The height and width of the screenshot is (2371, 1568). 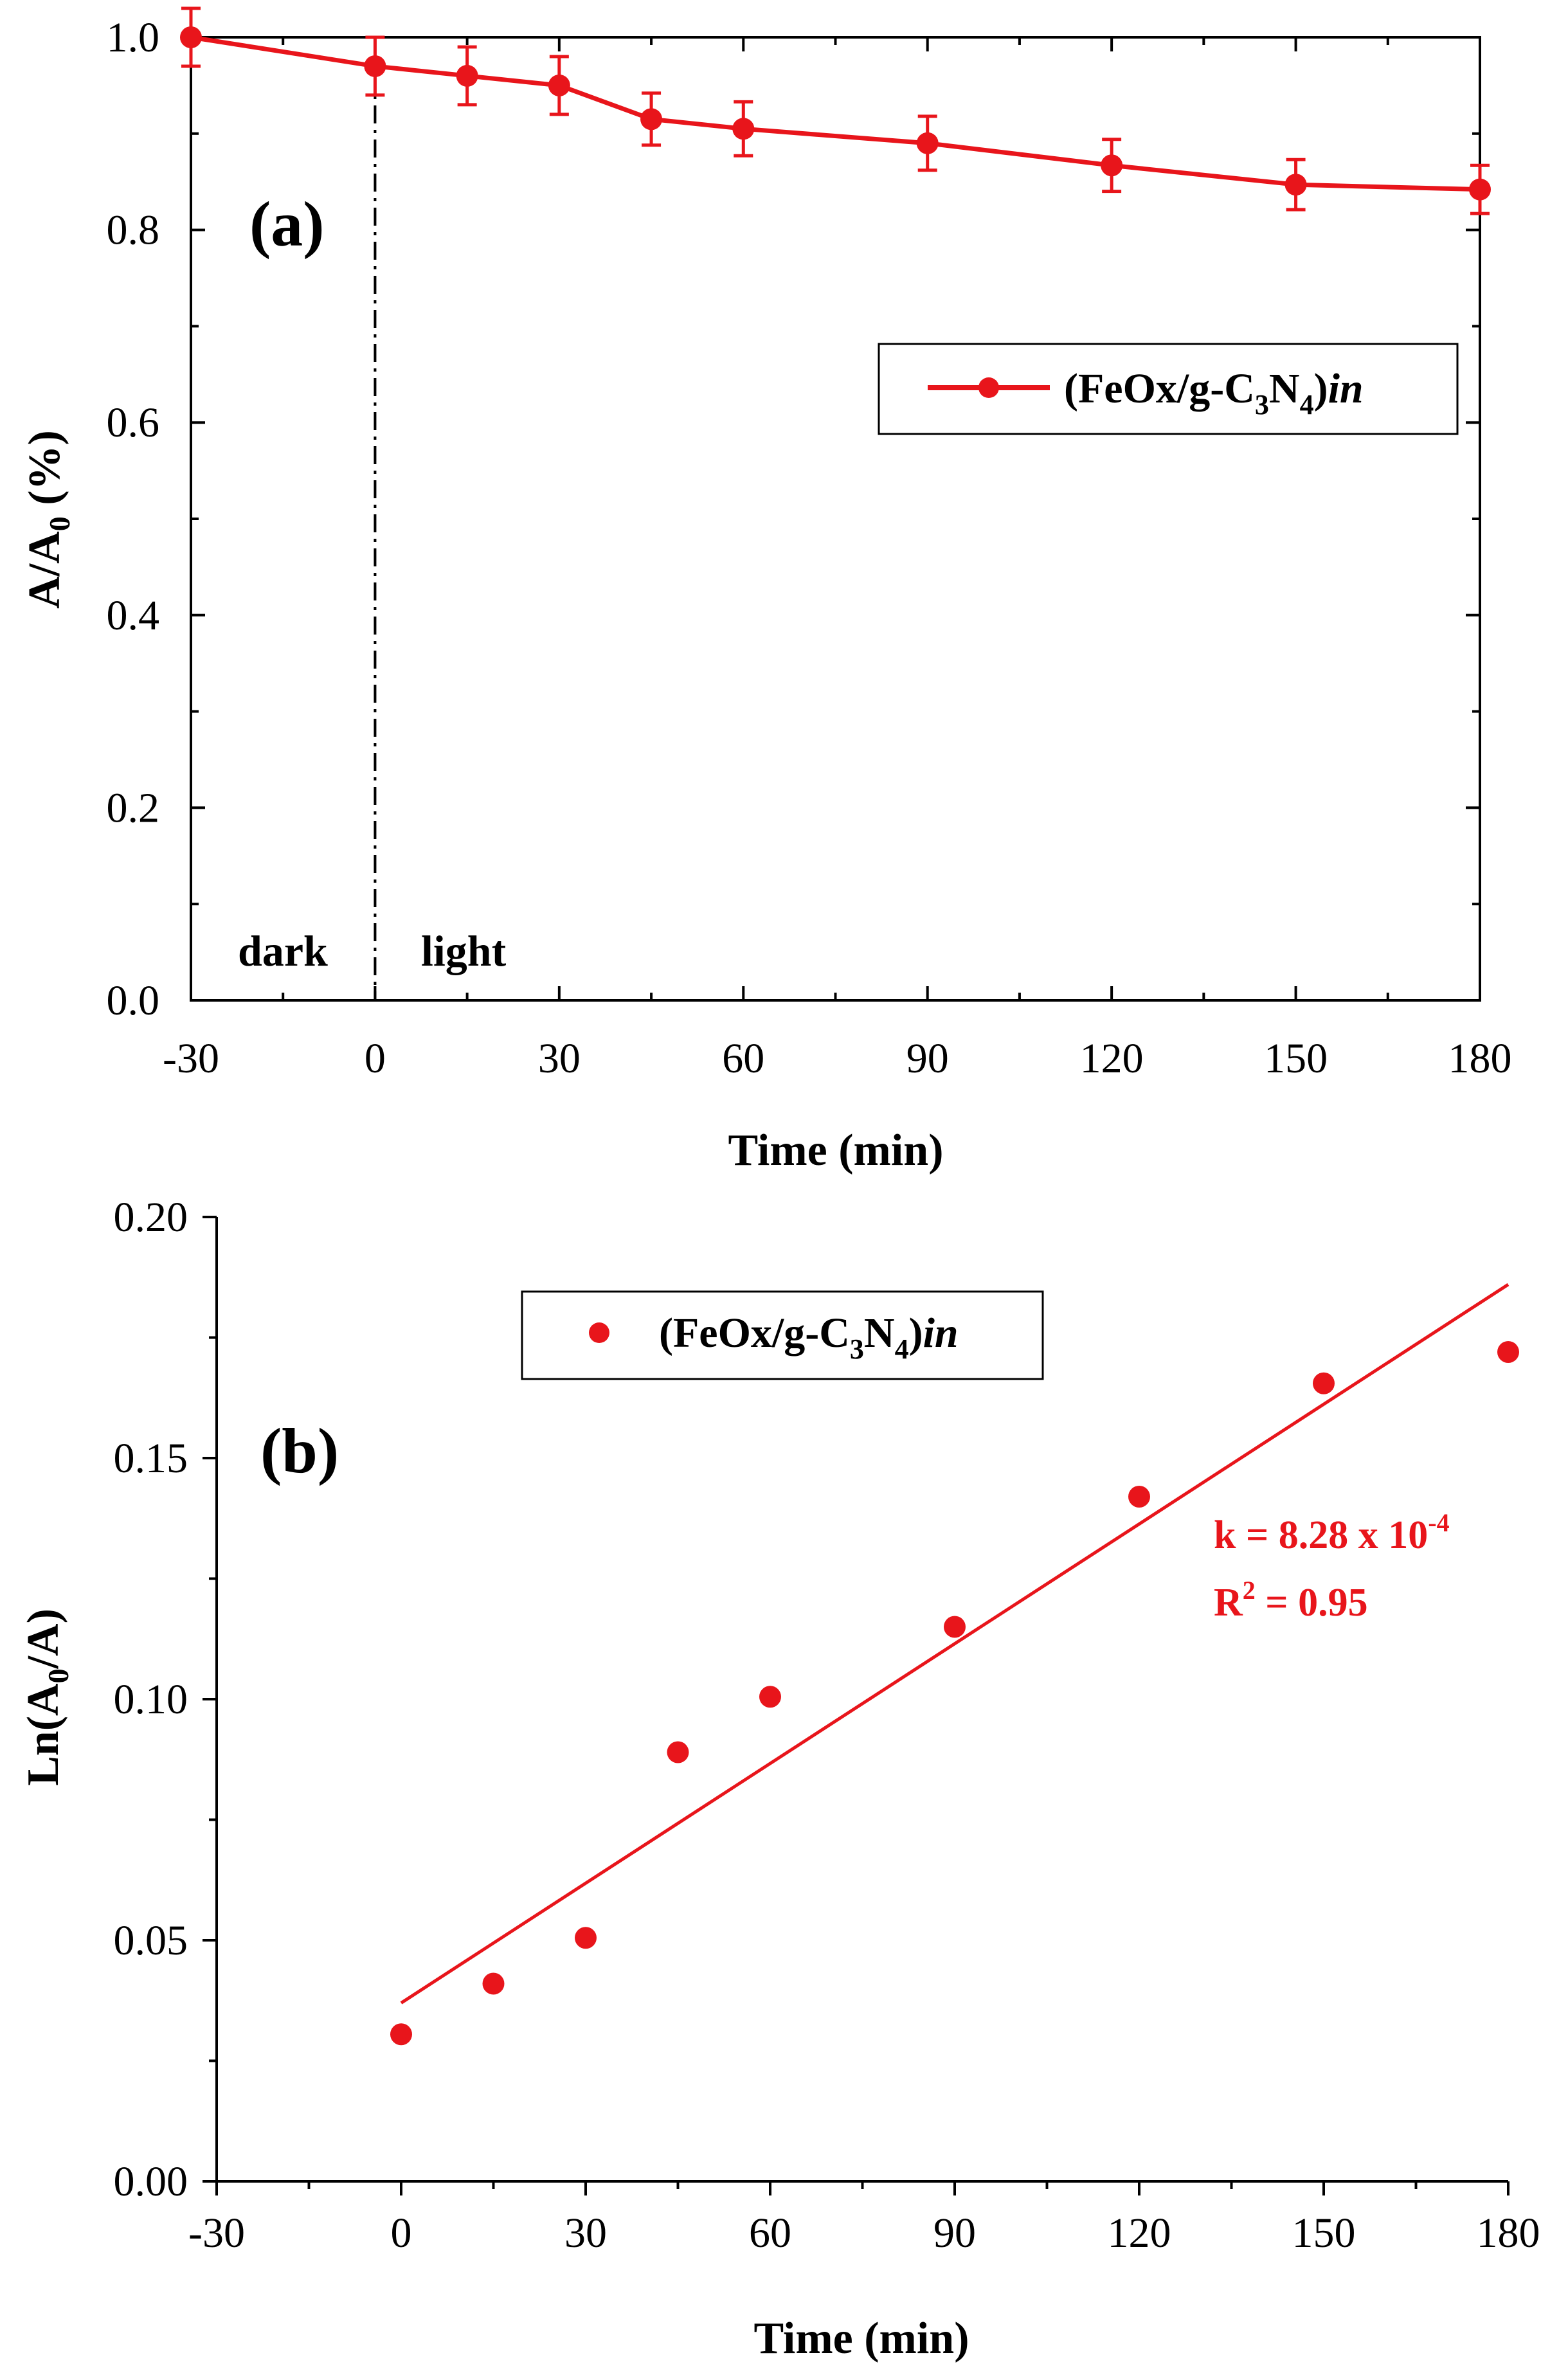 I want to click on y-tick-label: 0.8, so click(x=133, y=230).